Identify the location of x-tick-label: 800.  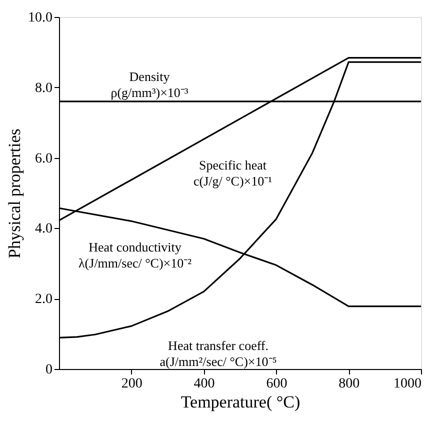
(349, 384).